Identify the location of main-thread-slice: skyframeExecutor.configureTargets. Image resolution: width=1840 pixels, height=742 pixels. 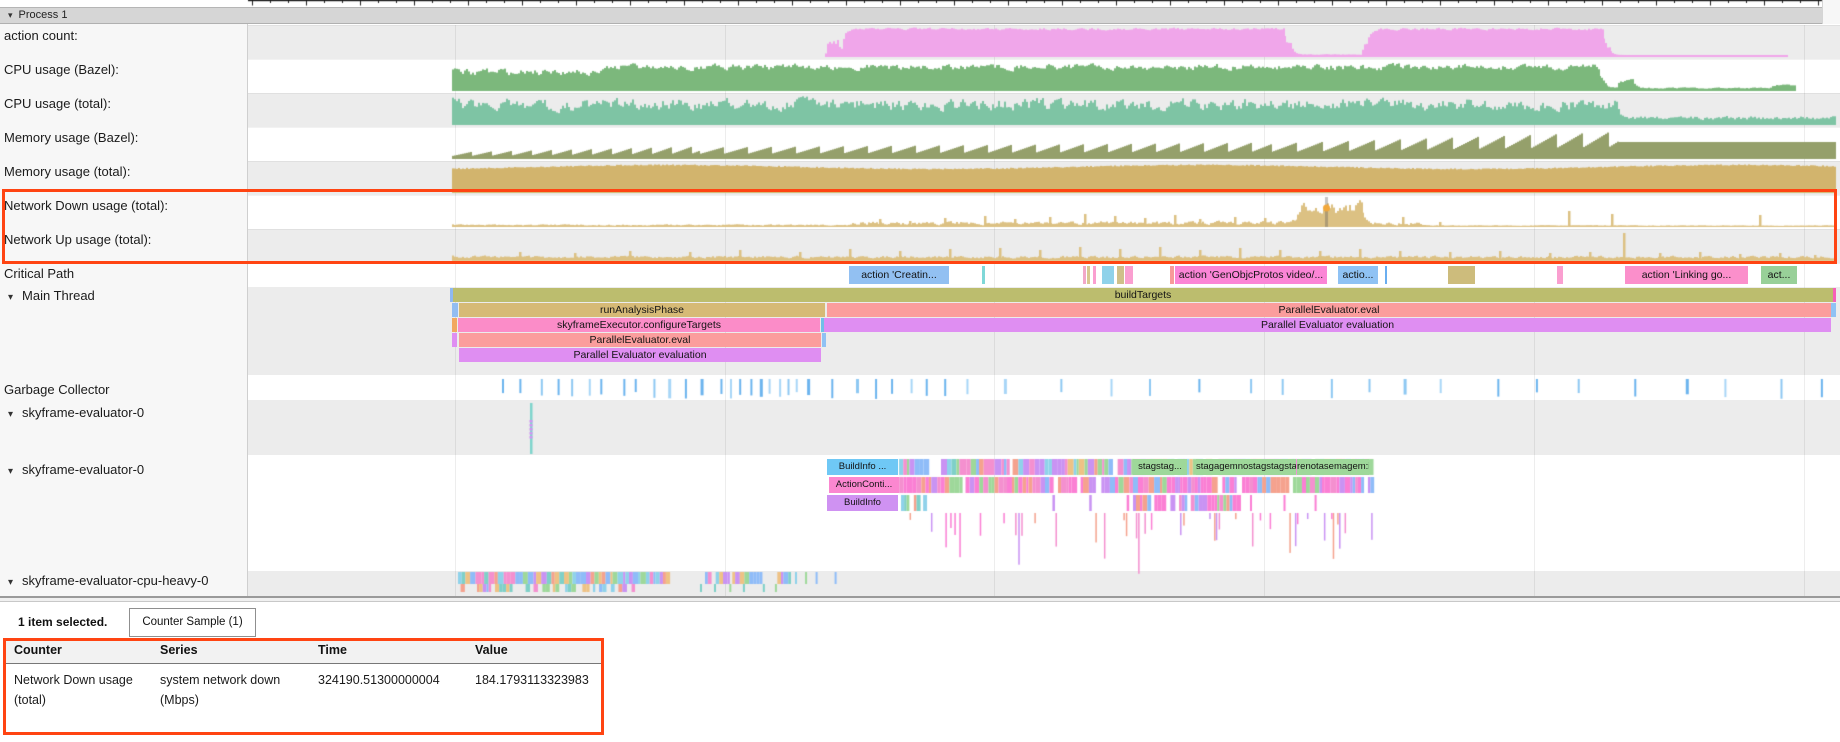
(639, 325).